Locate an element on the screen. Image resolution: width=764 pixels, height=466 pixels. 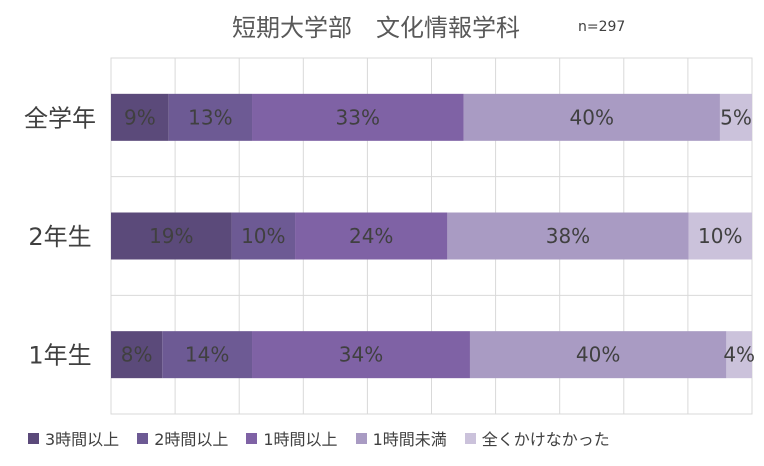
data-label: 38% is located at coordinates (568, 236).